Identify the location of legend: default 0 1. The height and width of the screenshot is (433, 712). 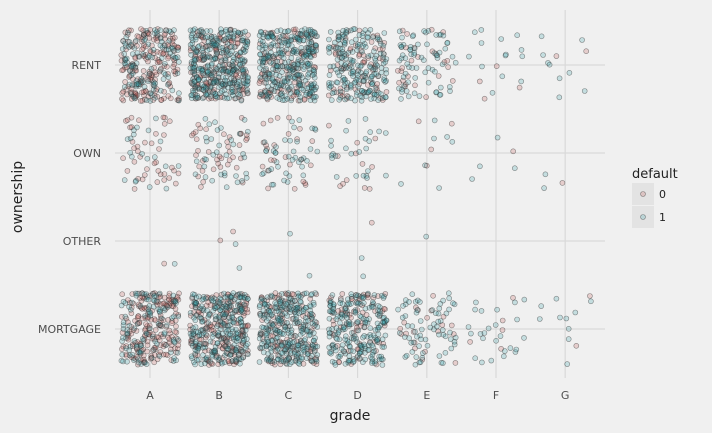
(655, 197).